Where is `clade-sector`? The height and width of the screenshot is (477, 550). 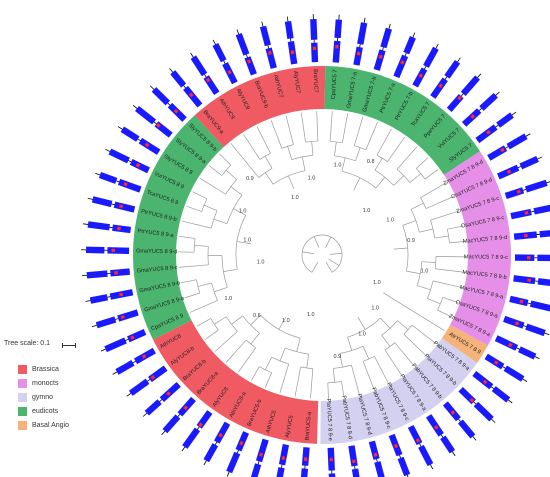 clade-sector is located at coordinates (477, 248).